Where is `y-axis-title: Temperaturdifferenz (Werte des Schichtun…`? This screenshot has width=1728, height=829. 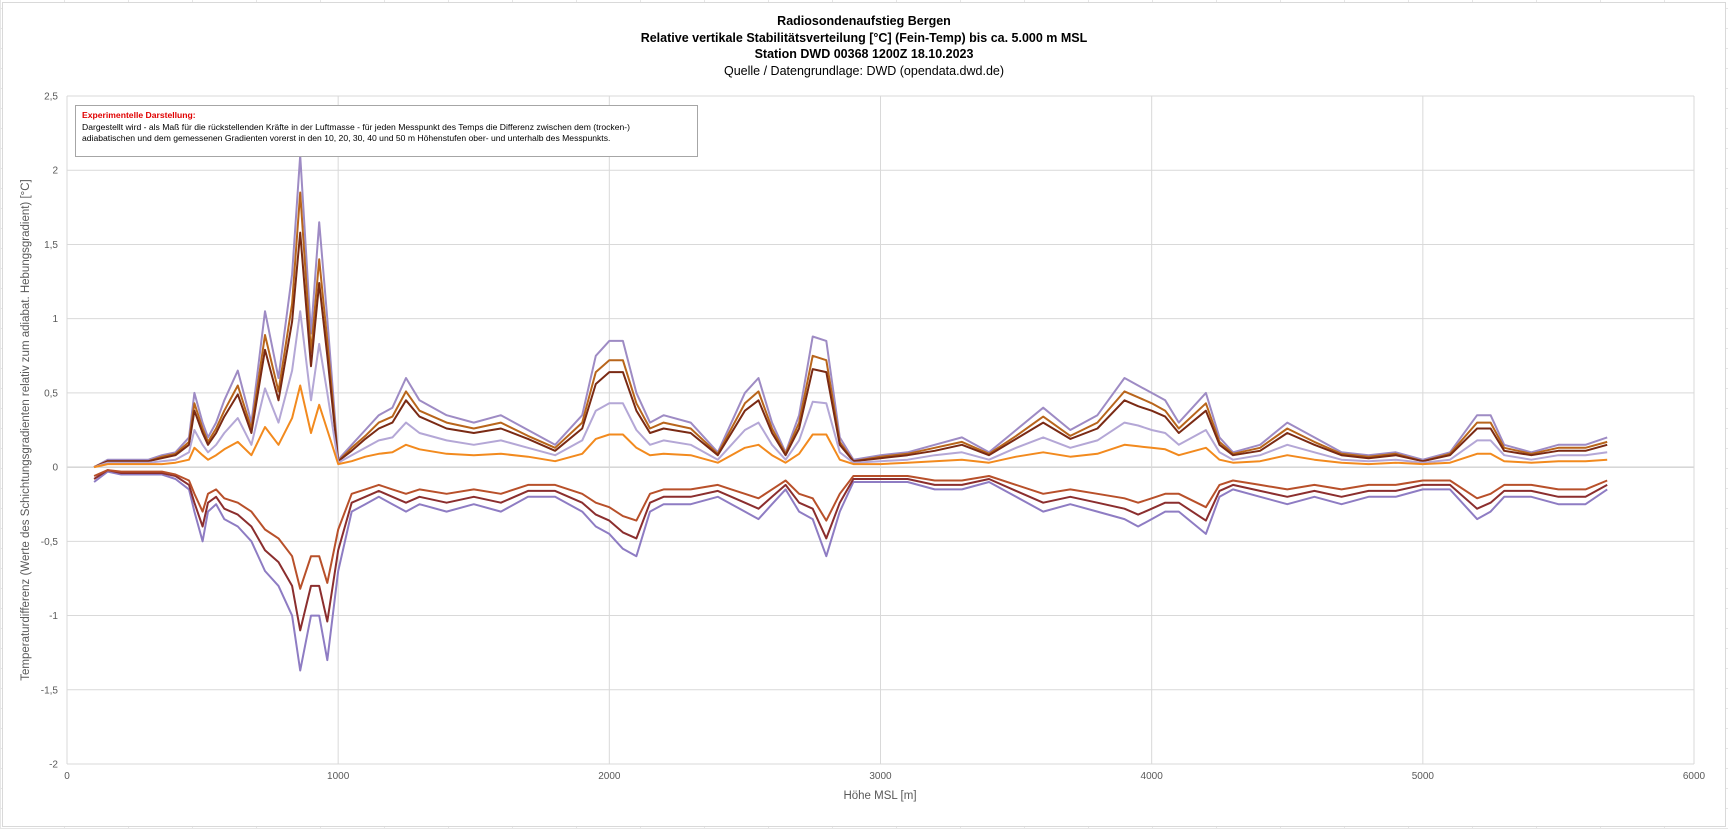
y-axis-title: Temperaturdifferenz (Werte des Schichtun… is located at coordinates (26, 430).